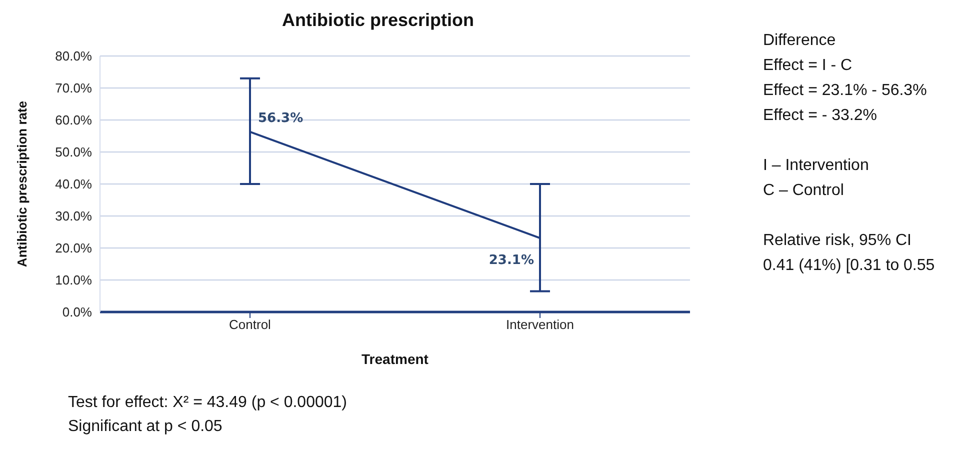 The width and height of the screenshot is (964, 452). Describe the element at coordinates (73, 280) in the screenshot. I see `y-tick-label: 10.0%` at that location.